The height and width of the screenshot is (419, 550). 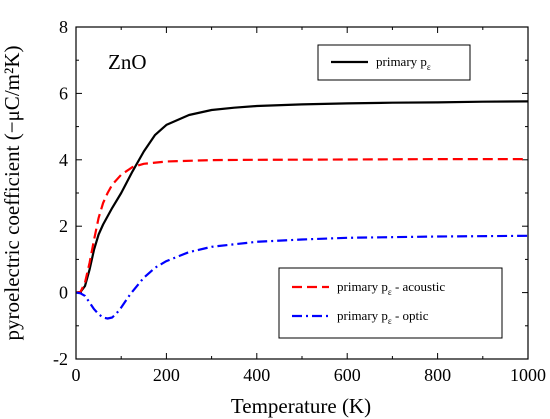 What do you see at coordinates (12, 193) in the screenshot?
I see `y-axis-title: pyroelectric coefficient (−μC/m²K)` at bounding box center [12, 193].